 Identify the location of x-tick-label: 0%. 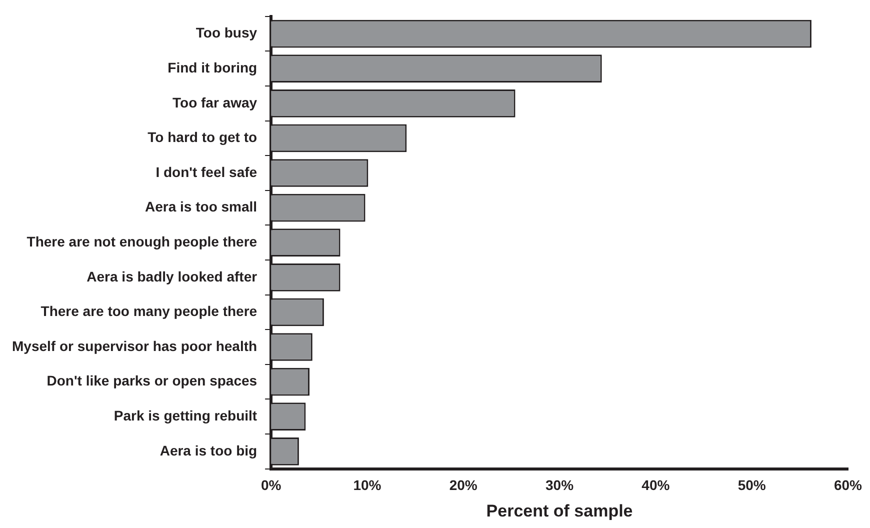
(271, 485).